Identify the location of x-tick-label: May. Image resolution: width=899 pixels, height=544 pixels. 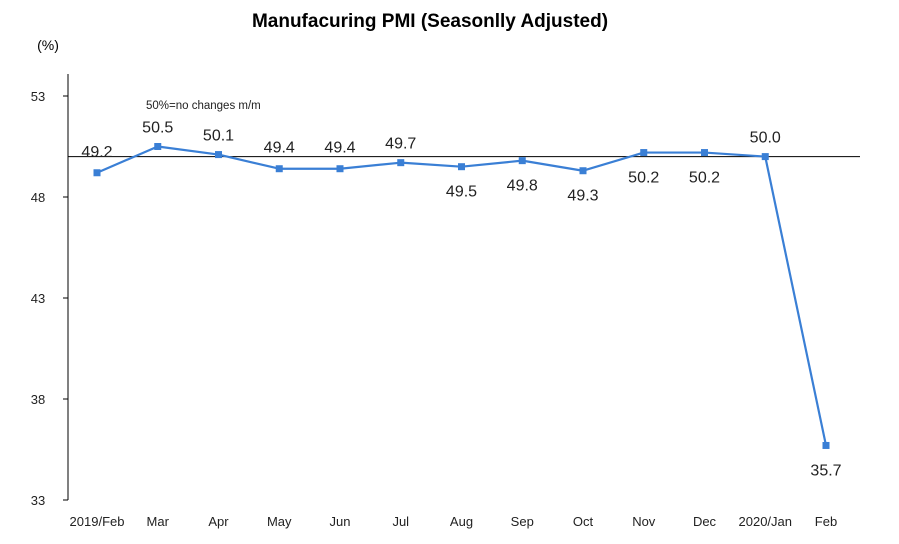
(279, 521).